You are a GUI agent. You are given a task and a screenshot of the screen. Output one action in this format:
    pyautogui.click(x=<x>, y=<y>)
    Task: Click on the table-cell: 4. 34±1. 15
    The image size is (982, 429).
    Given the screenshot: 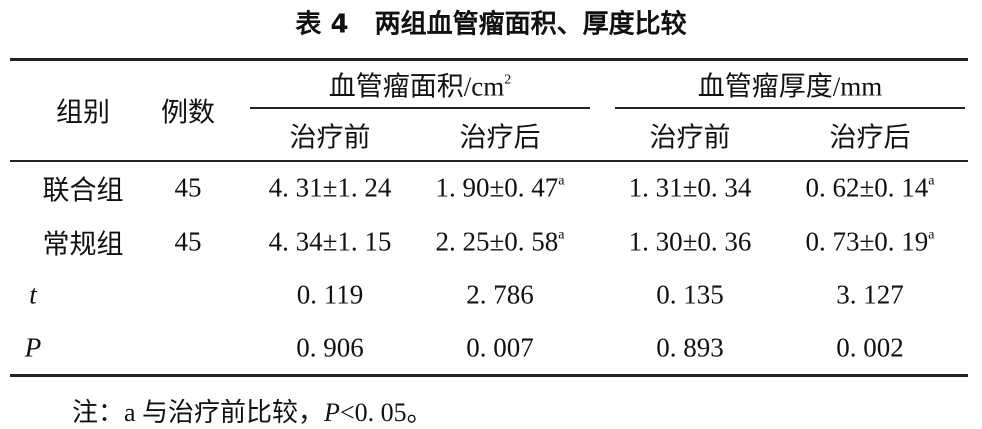 What is the action you would take?
    pyautogui.click(x=330, y=242)
    